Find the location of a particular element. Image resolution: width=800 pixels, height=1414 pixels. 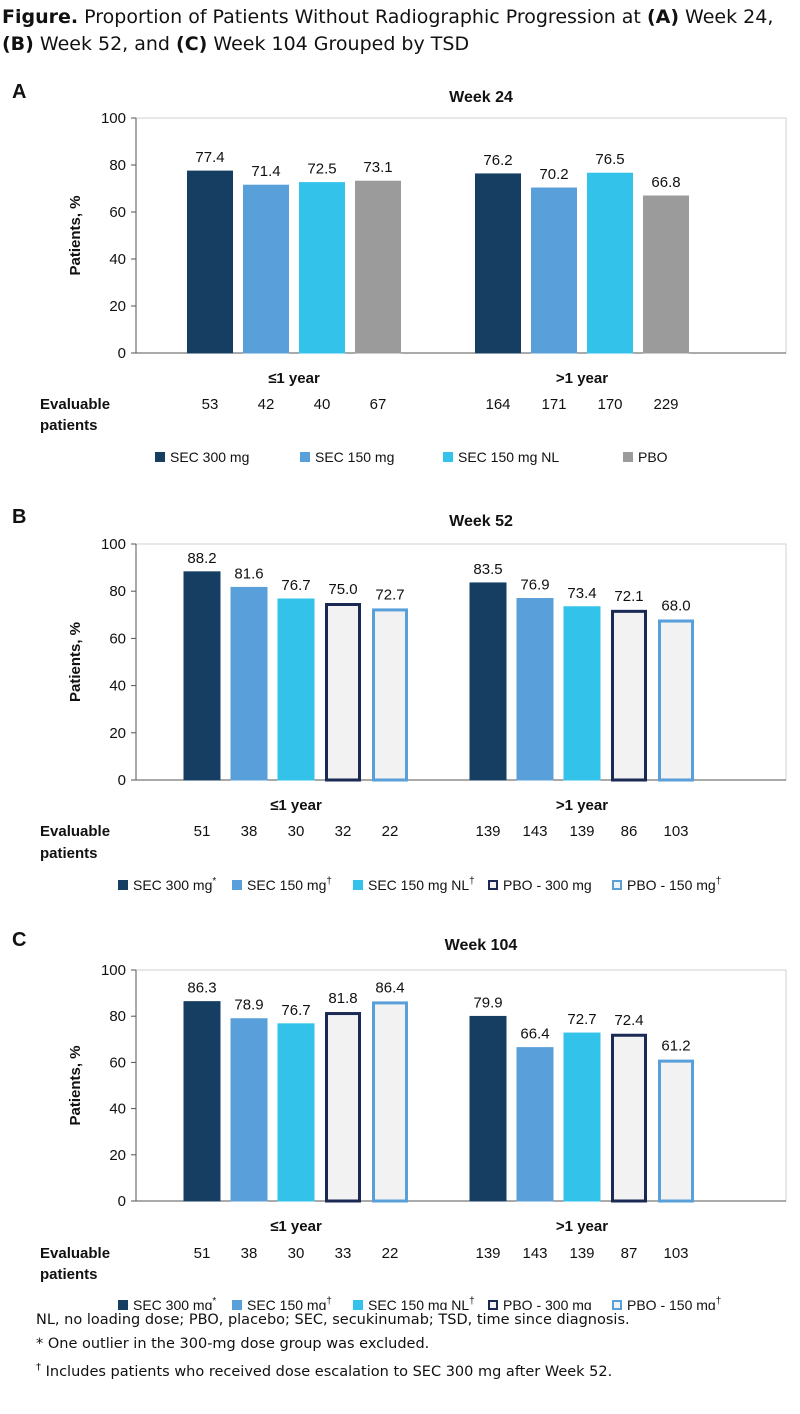

bar-value-label: 77.4 is located at coordinates (209, 157).